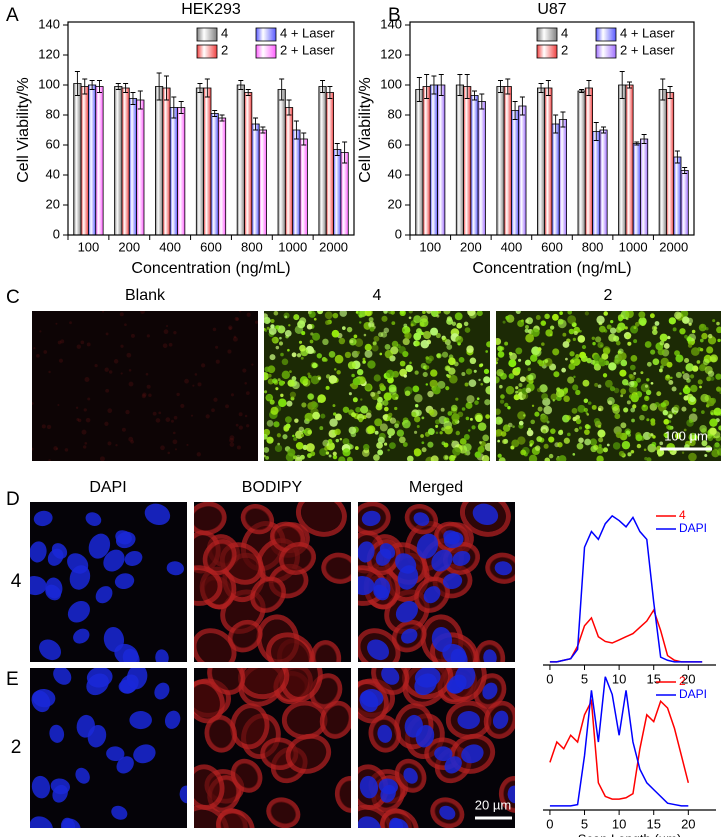 This screenshot has width=727, height=837. Describe the element at coordinates (395, 173) in the screenshot. I see `y-tick-label: 40` at that location.